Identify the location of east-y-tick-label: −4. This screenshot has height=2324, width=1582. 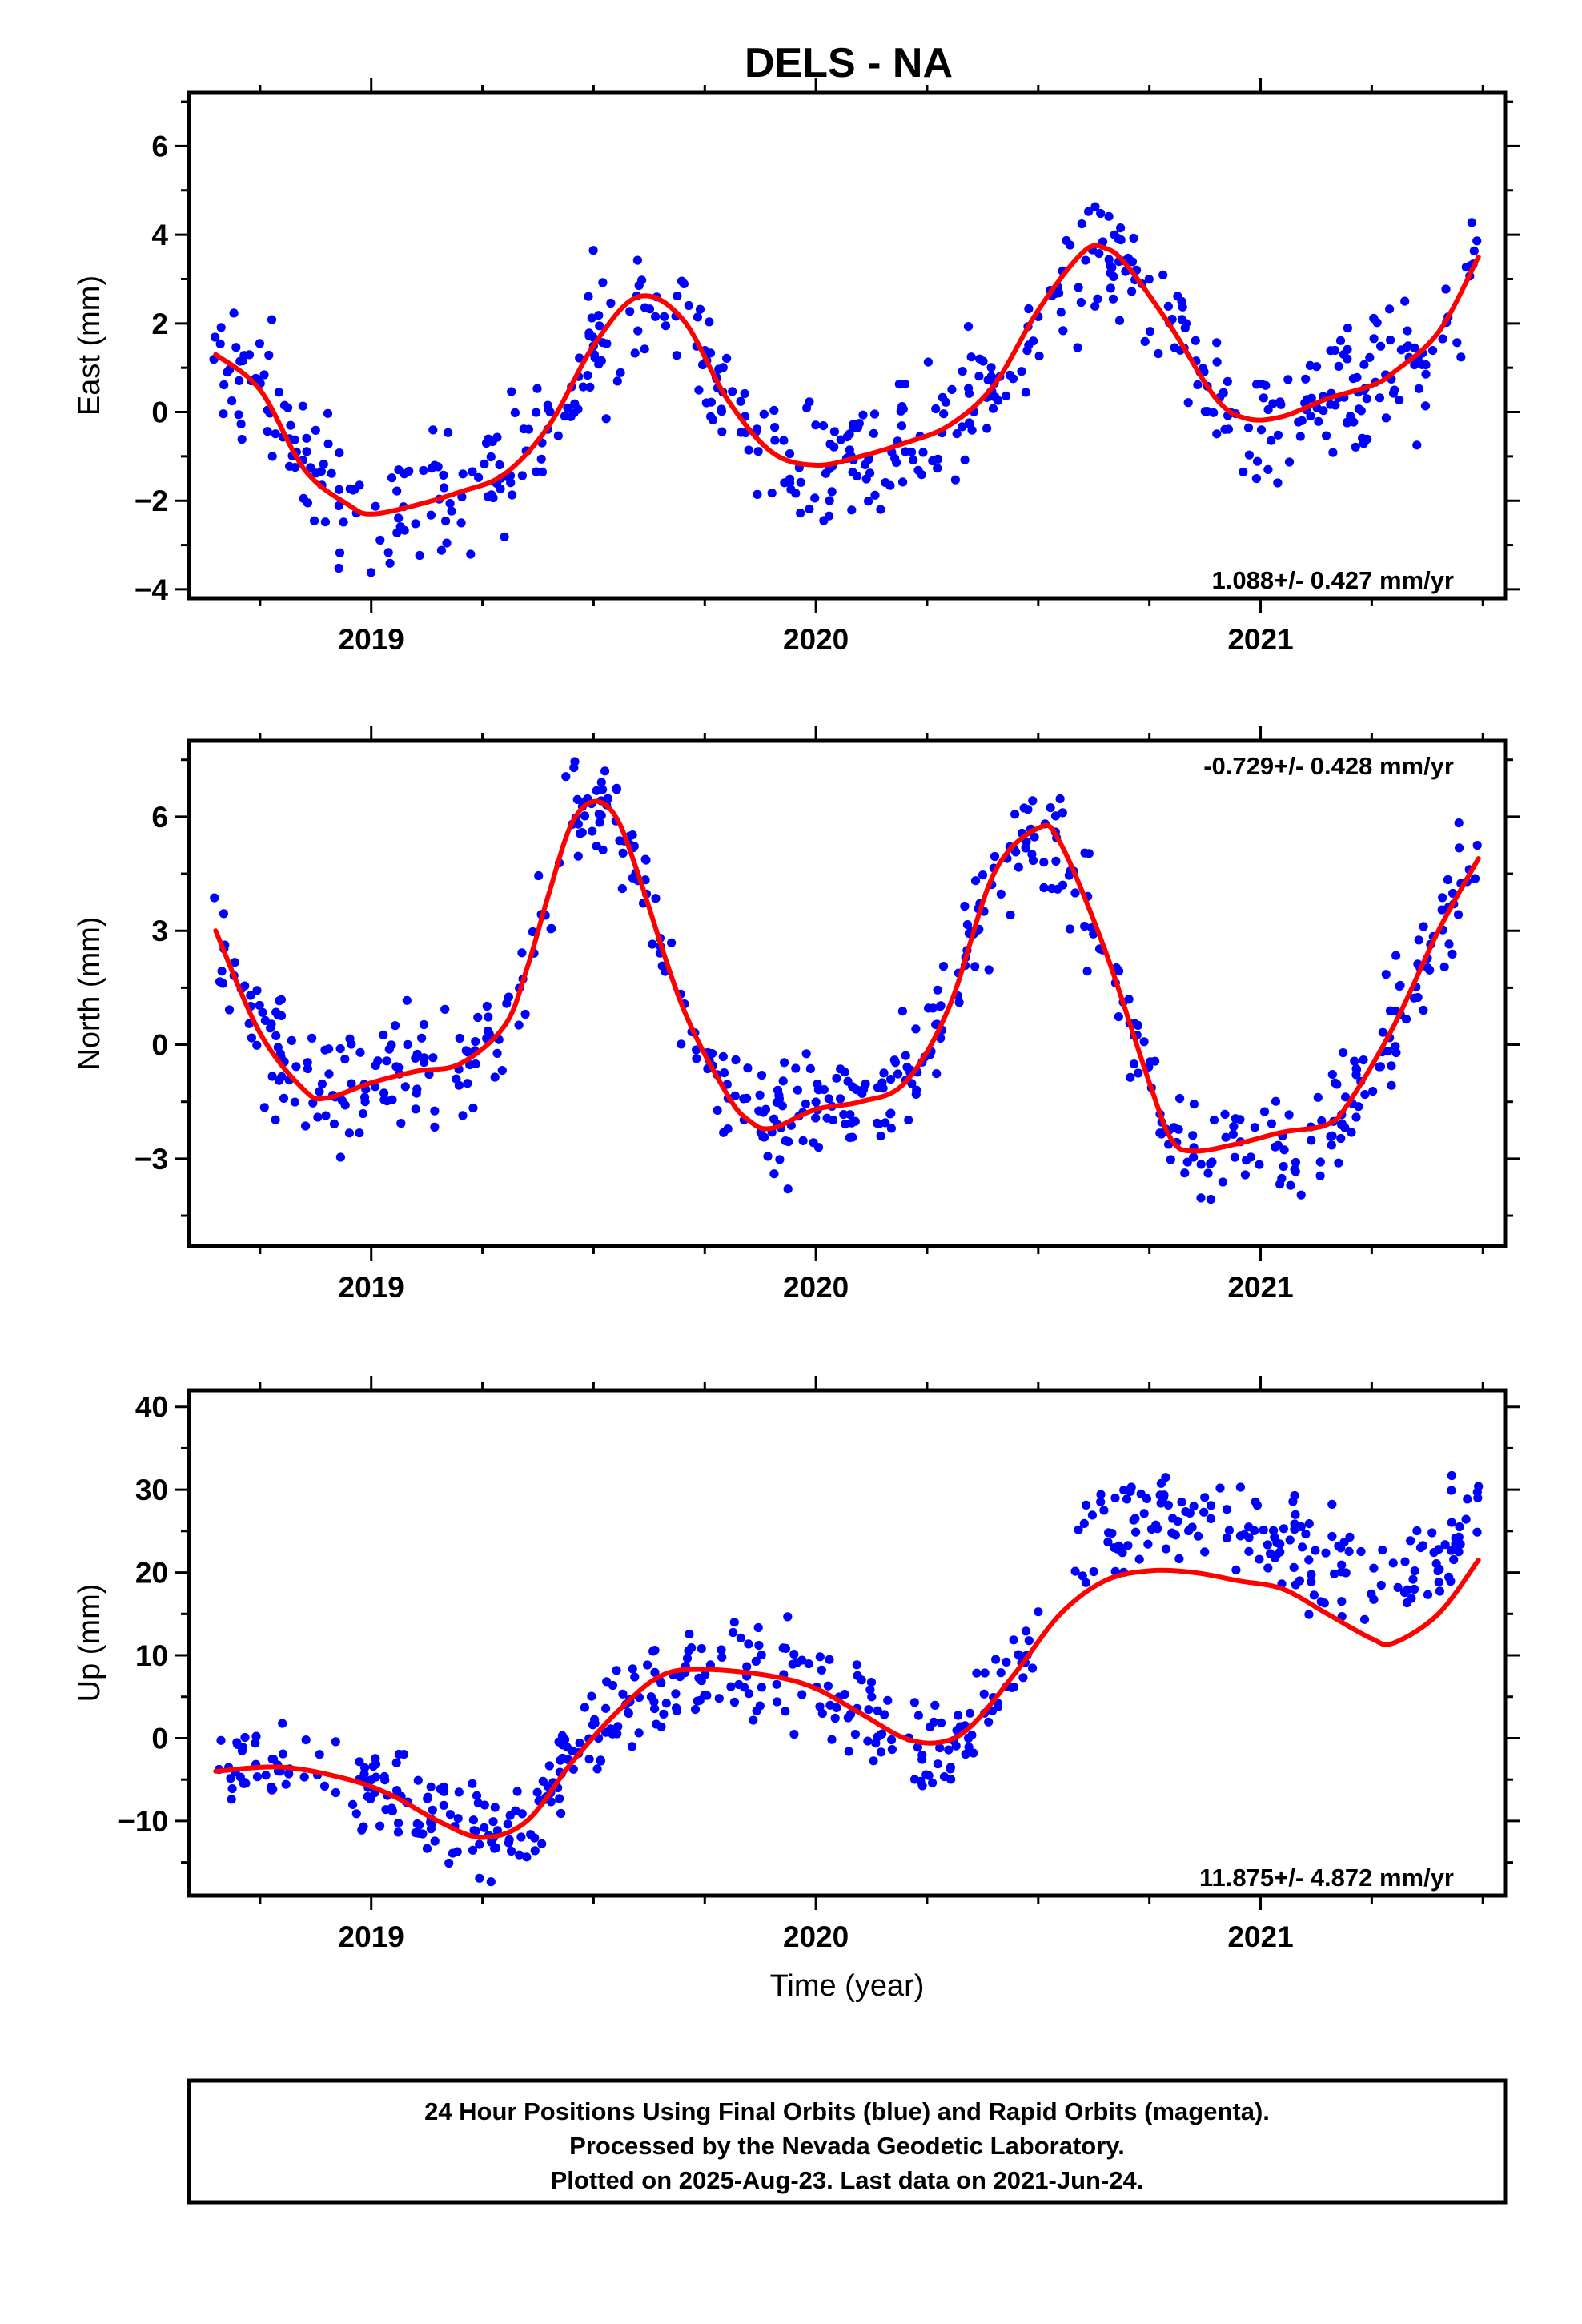
(152, 590).